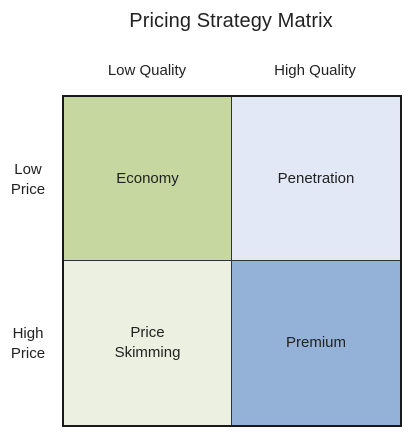 This screenshot has height=444, width=414. What do you see at coordinates (148, 343) in the screenshot?
I see `cell-price-skimming: Price Skimming` at bounding box center [148, 343].